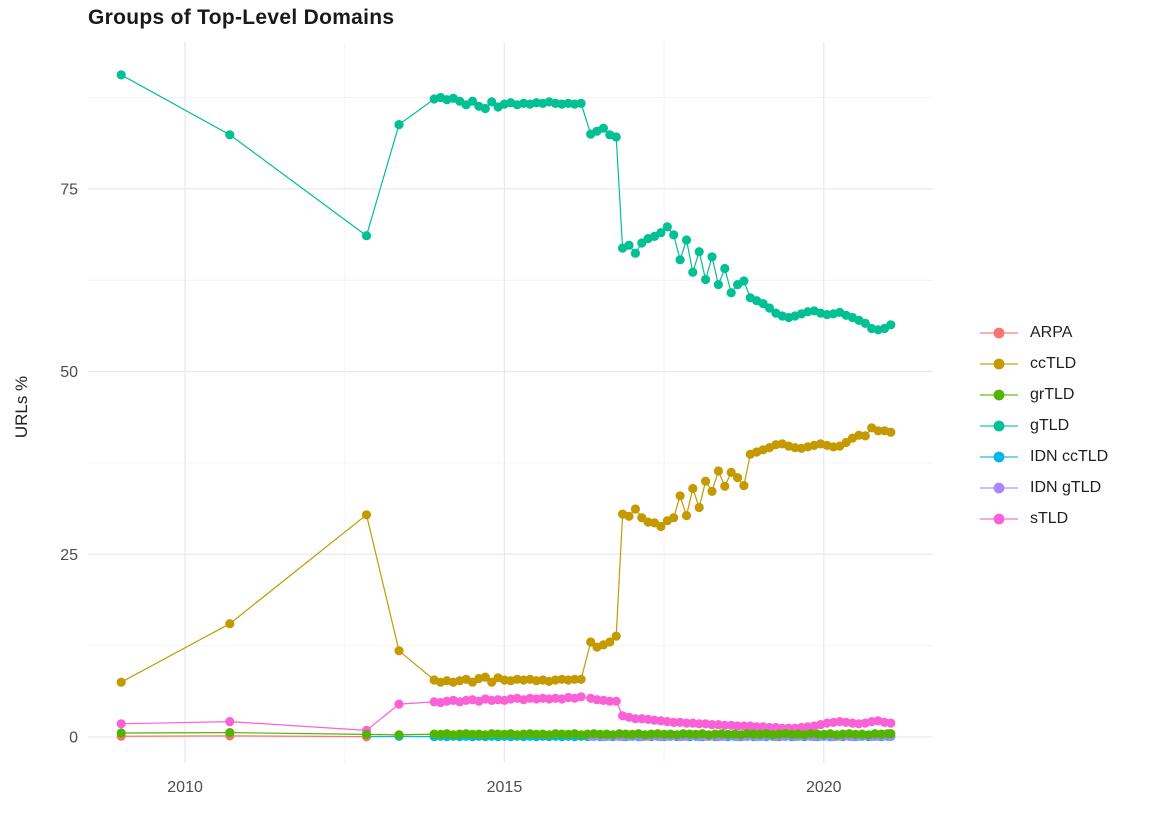 The image size is (1164, 827). Describe the element at coordinates (1069, 456) in the screenshot. I see `legend-label: IDN ccTLD` at that location.